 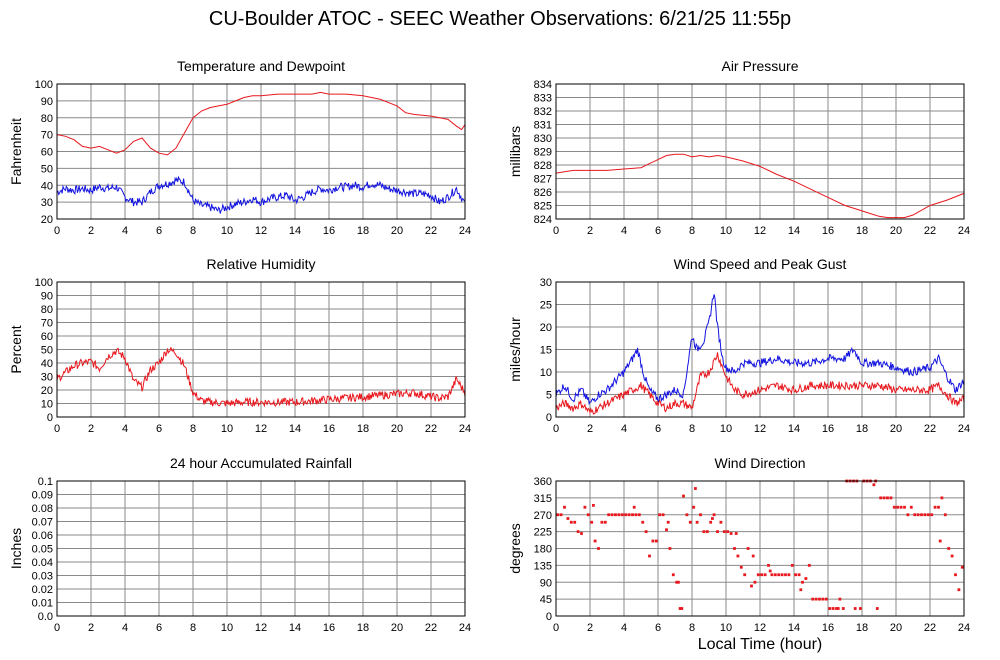 I want to click on y-tick-label: 0.06, so click(x=42, y=536).